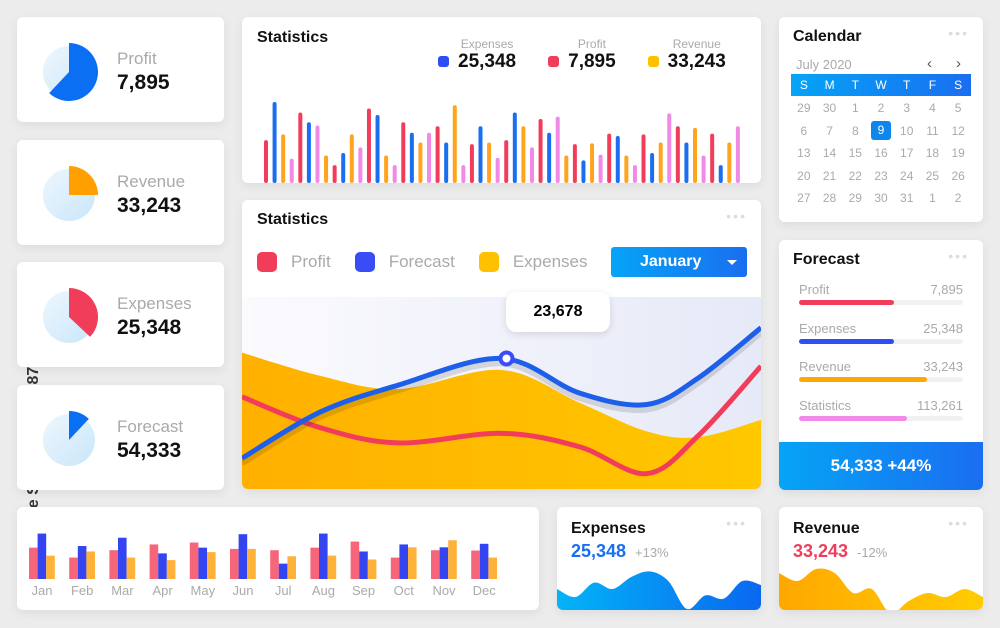 The image size is (1000, 628). Describe the element at coordinates (804, 153) in the screenshot. I see `calendar-day: 13` at that location.